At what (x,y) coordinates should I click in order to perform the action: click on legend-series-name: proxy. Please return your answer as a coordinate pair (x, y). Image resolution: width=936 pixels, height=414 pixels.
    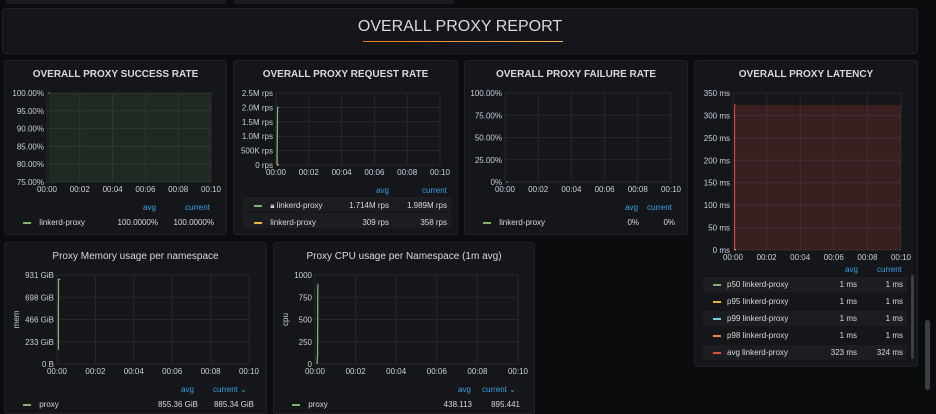
    Looking at the image, I should click on (49, 404).